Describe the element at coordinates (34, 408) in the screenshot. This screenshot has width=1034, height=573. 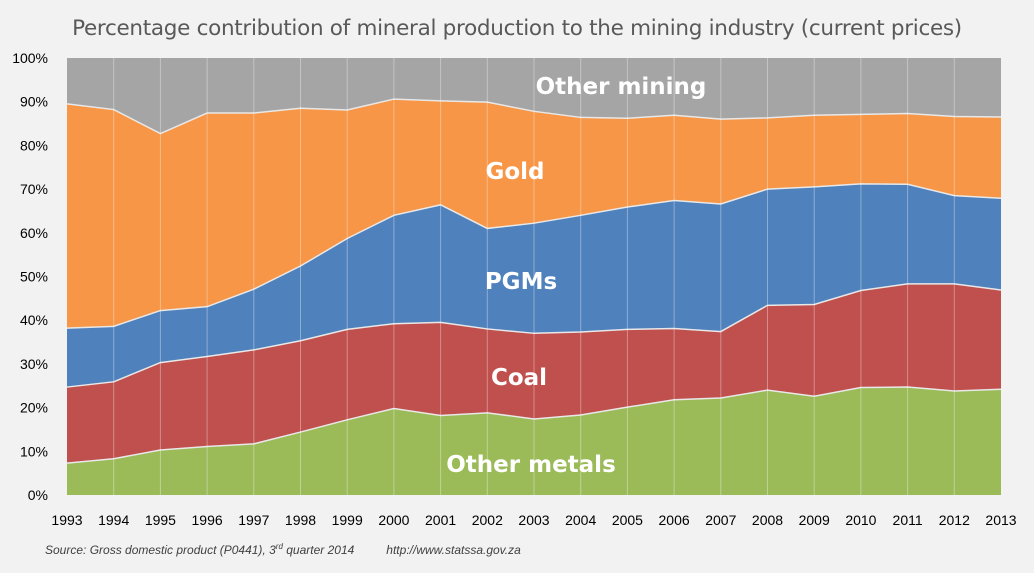
I see `y-tick-label: 20%` at that location.